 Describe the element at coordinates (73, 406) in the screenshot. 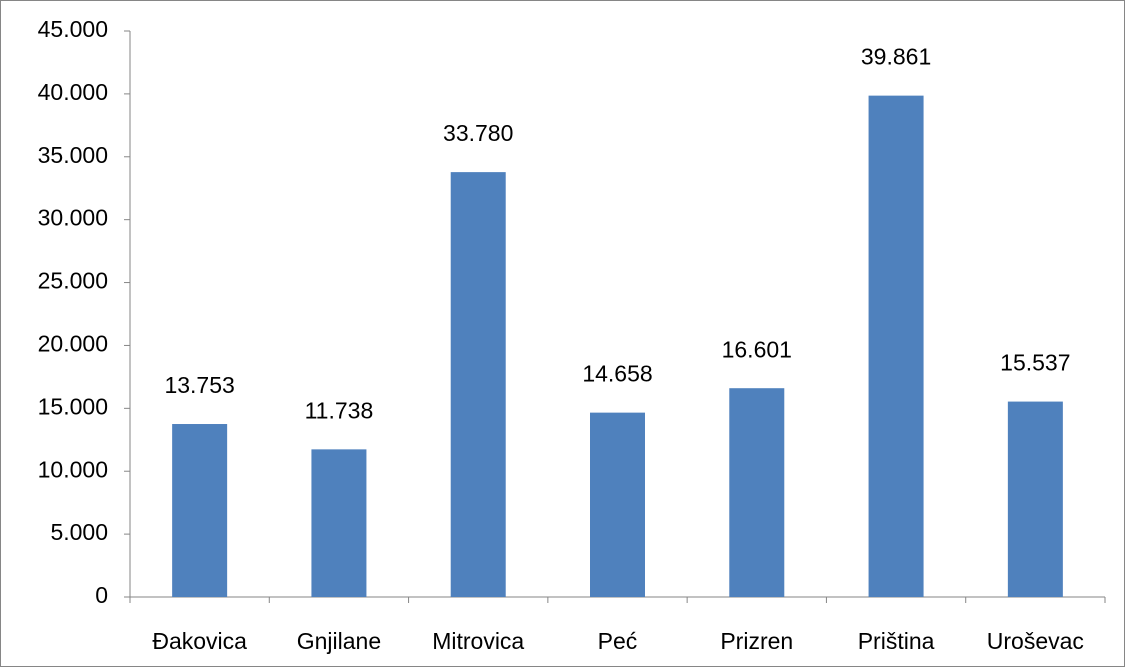

I see `y-tick-label: 15.000` at that location.